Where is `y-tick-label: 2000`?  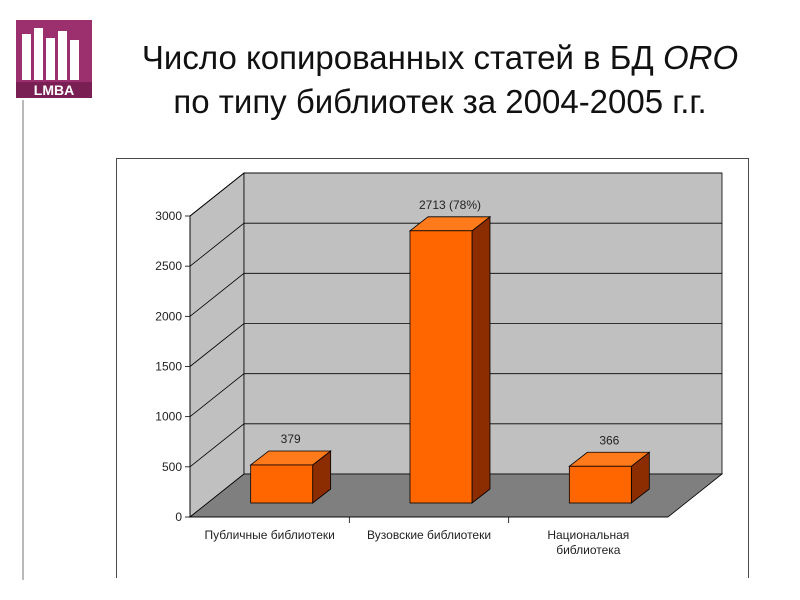
y-tick-label: 2000 is located at coordinates (168, 316).